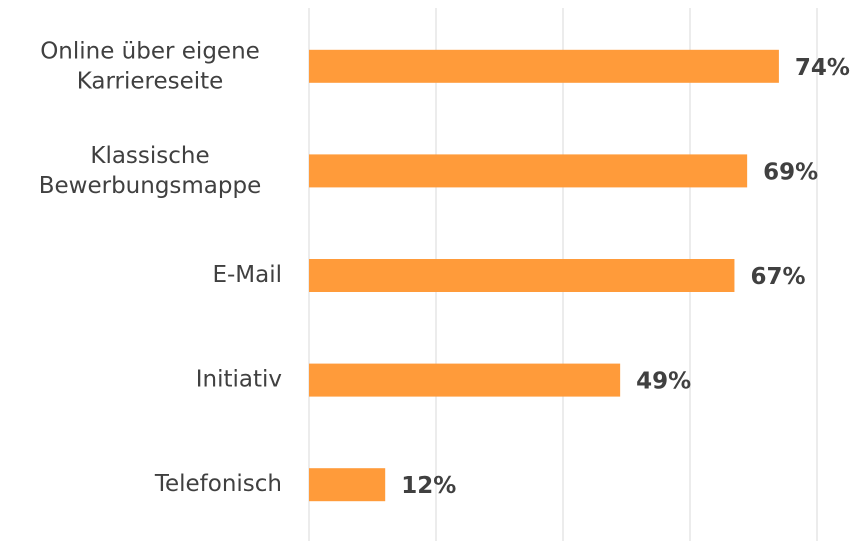 The width and height of the screenshot is (861, 541). I want to click on category-label: Online über eigene Karriereseite, so click(150, 66).